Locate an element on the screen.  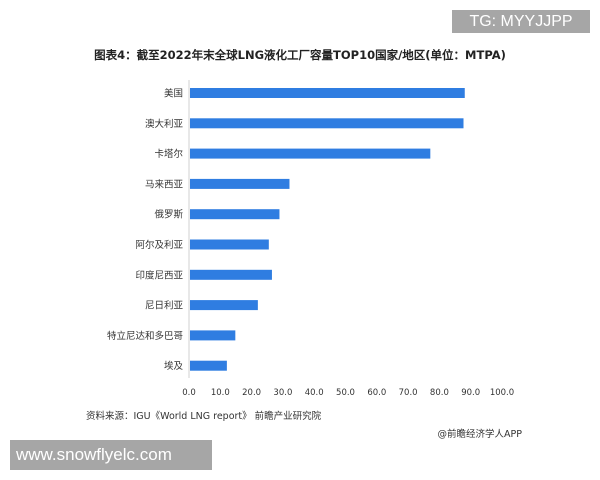
x-tick-label: 90.0 is located at coordinates (470, 393).